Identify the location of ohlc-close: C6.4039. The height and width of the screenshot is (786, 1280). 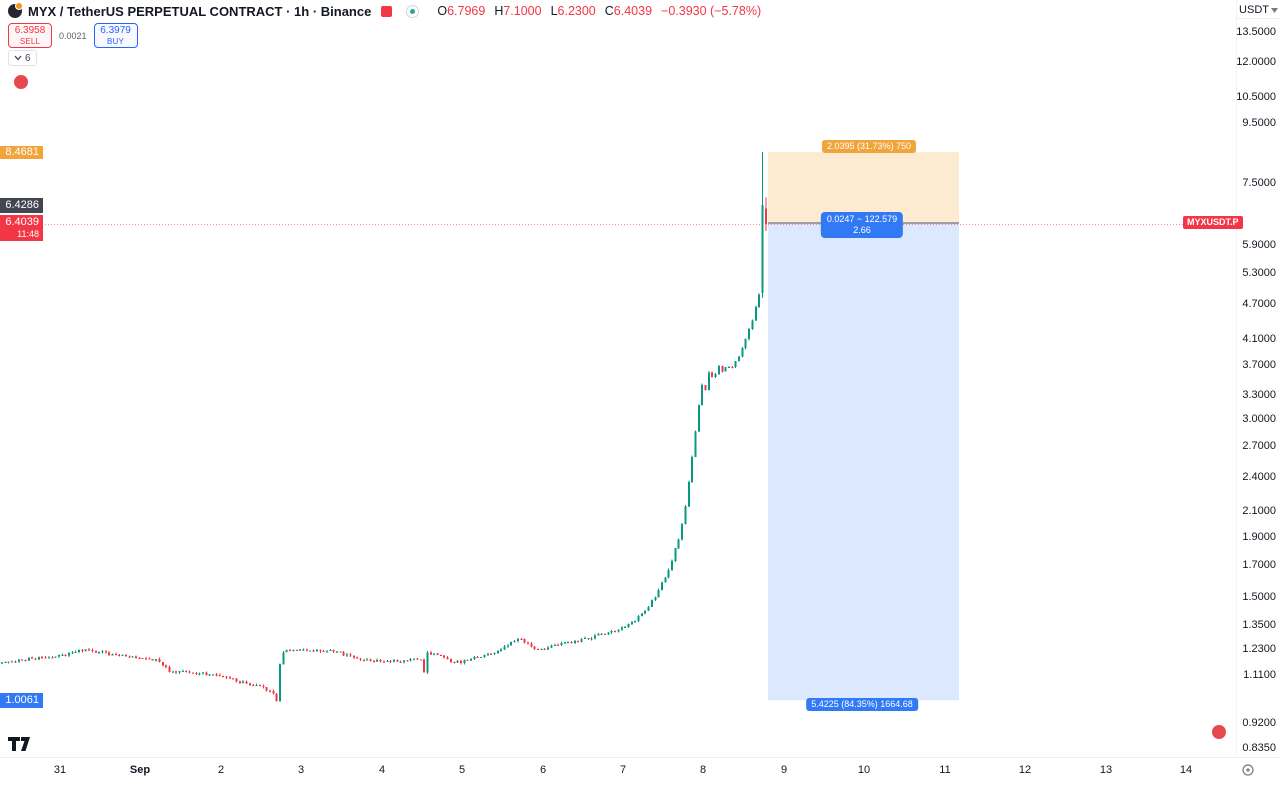
(628, 11).